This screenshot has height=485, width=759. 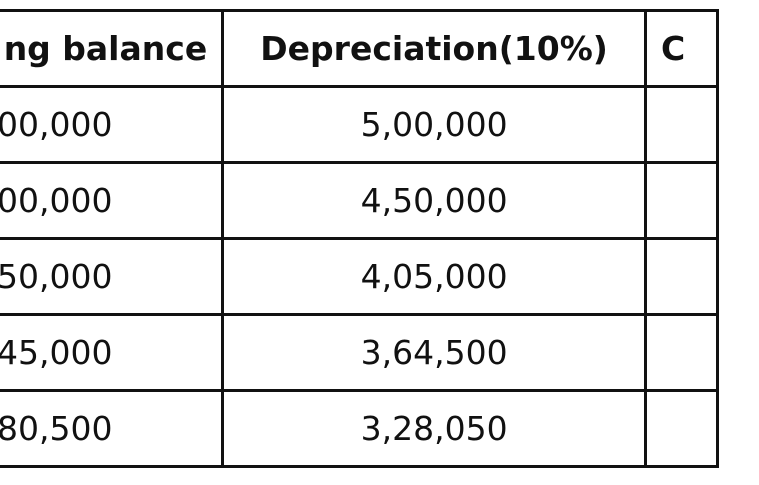 I want to click on cell-opening-balance: 45,000, so click(x=112, y=352).